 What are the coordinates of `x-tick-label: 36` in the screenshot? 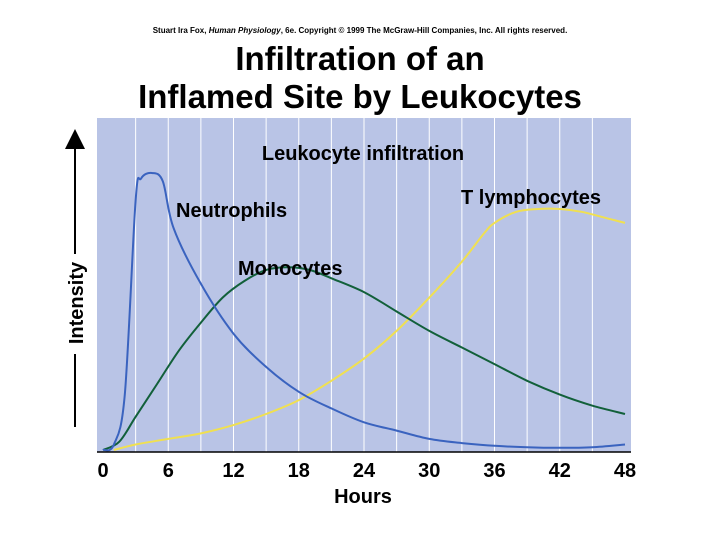 It's located at (494, 471).